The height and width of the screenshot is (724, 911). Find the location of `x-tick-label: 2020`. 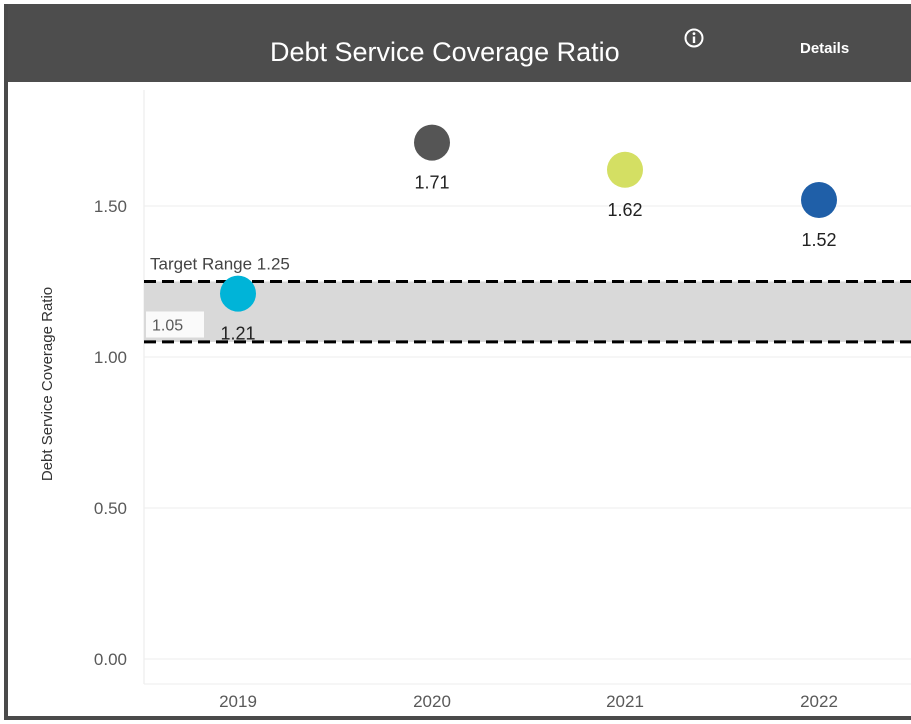

x-tick-label: 2020 is located at coordinates (432, 701).